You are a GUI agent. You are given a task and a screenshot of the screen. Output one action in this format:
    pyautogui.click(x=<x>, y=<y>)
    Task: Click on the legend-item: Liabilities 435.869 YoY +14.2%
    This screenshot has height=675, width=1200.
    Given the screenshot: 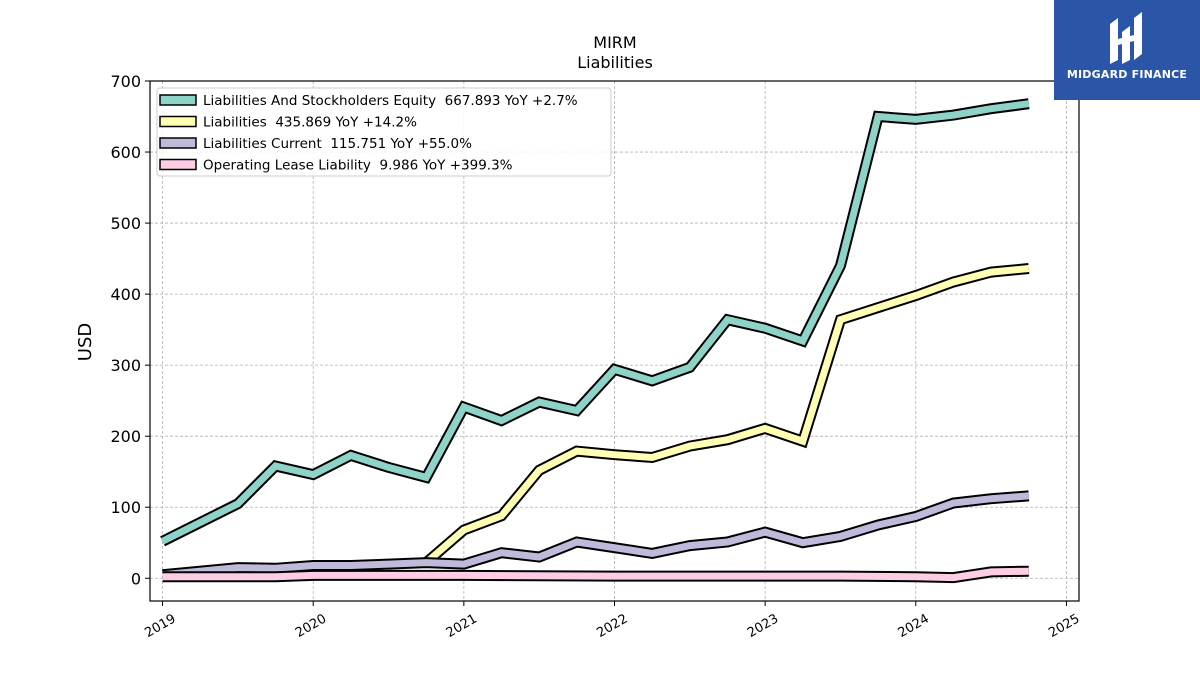 What is the action you would take?
    pyautogui.click(x=288, y=123)
    